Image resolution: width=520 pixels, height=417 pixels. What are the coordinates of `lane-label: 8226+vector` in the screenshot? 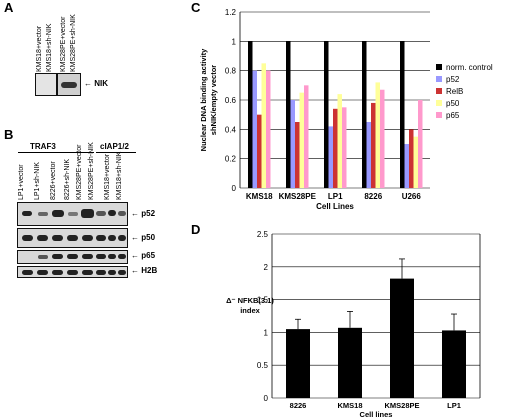 It's located at (53, 180).